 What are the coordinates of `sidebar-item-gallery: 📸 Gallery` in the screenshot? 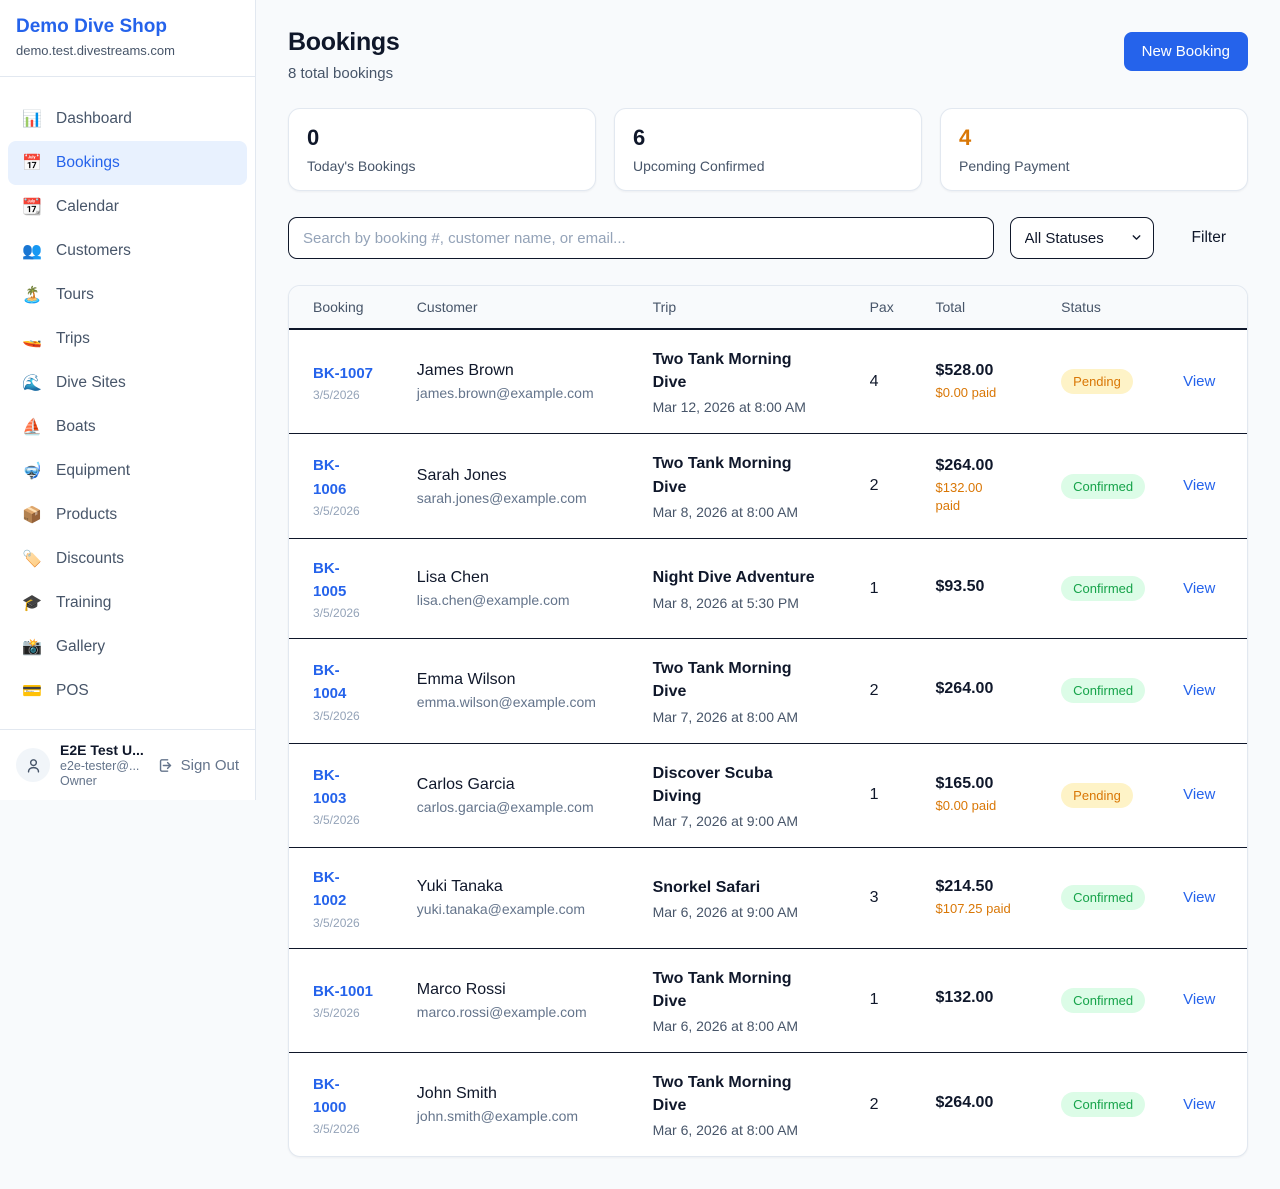 It's located at (127, 647).